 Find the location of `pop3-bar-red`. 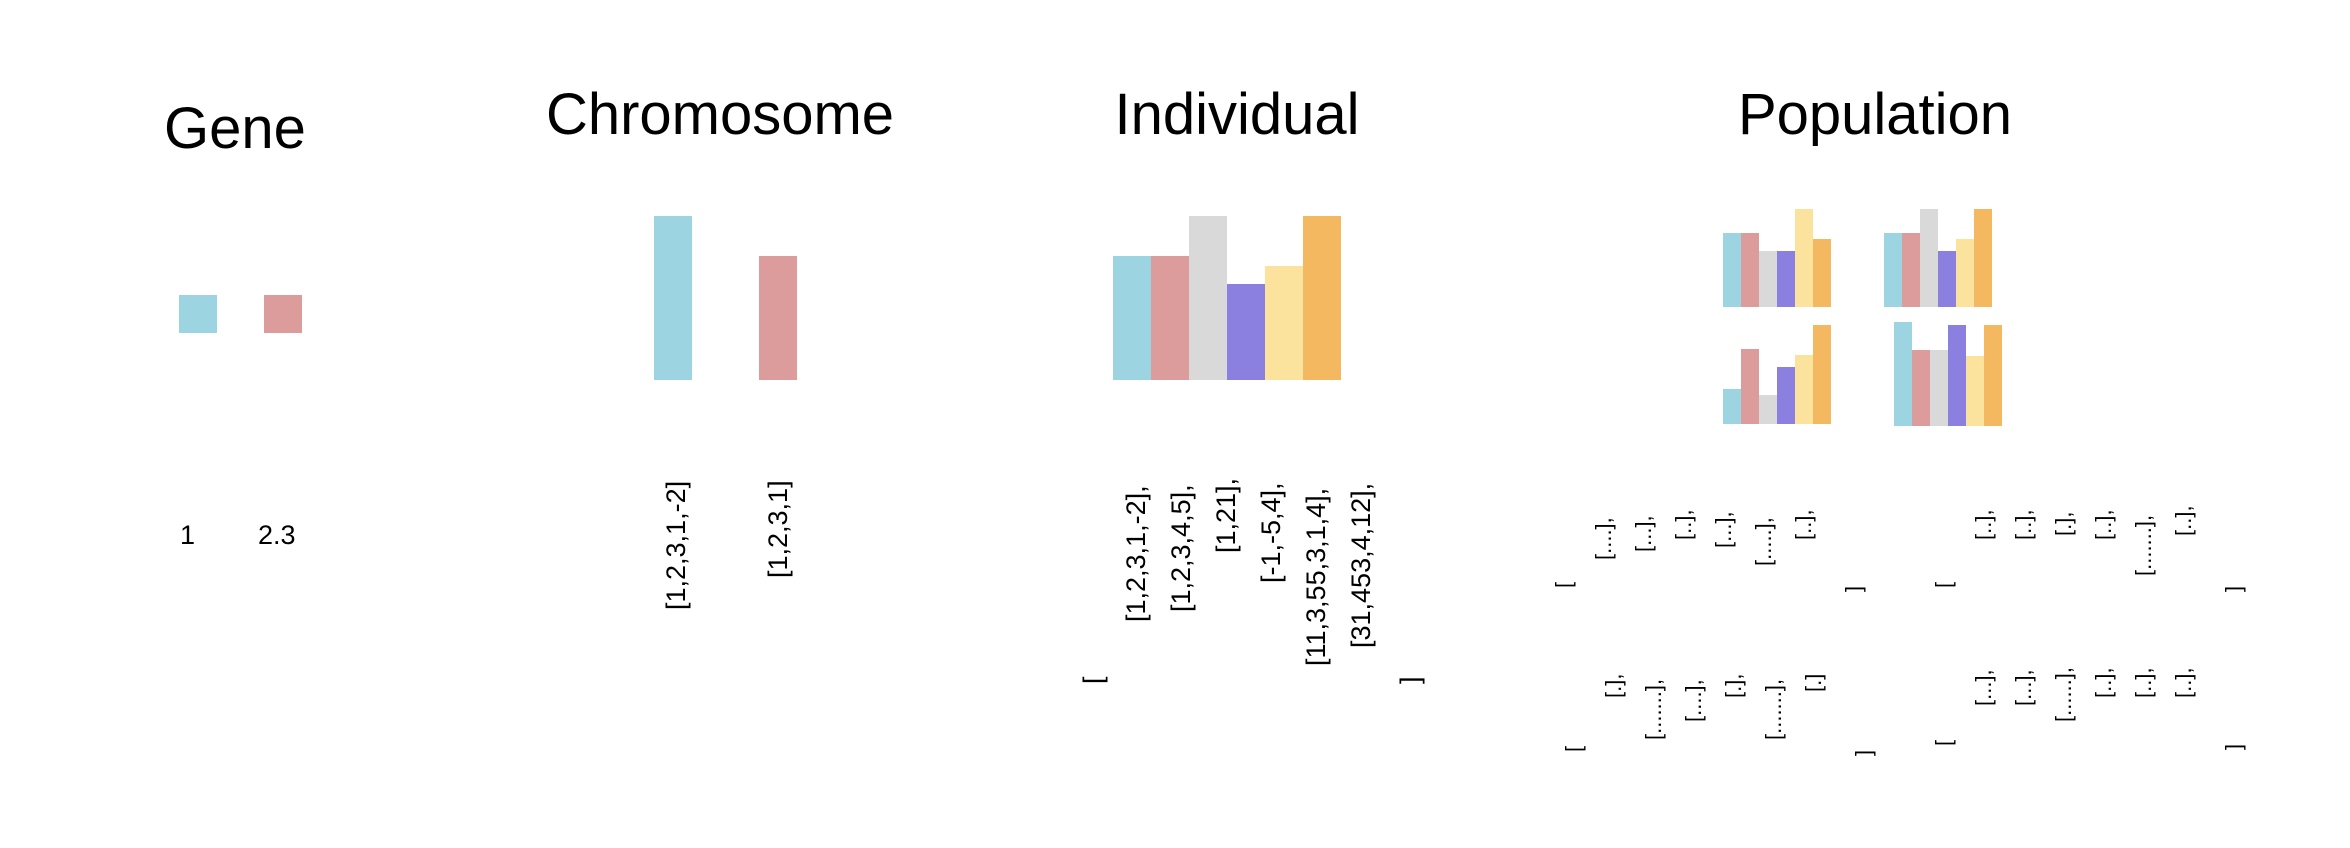

pop3-bar-red is located at coordinates (1750, 386).